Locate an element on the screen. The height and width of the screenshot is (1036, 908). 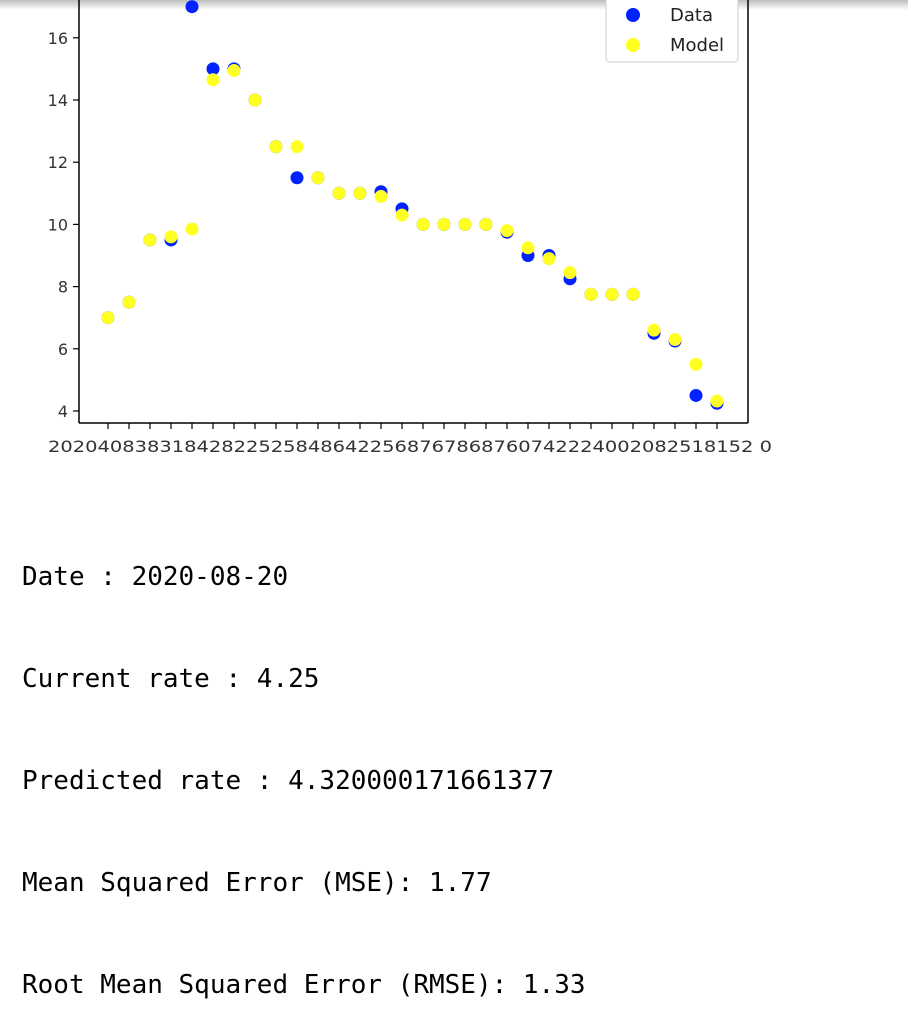
output-current-rate: Current rate : 4.25 is located at coordinates (171, 679).